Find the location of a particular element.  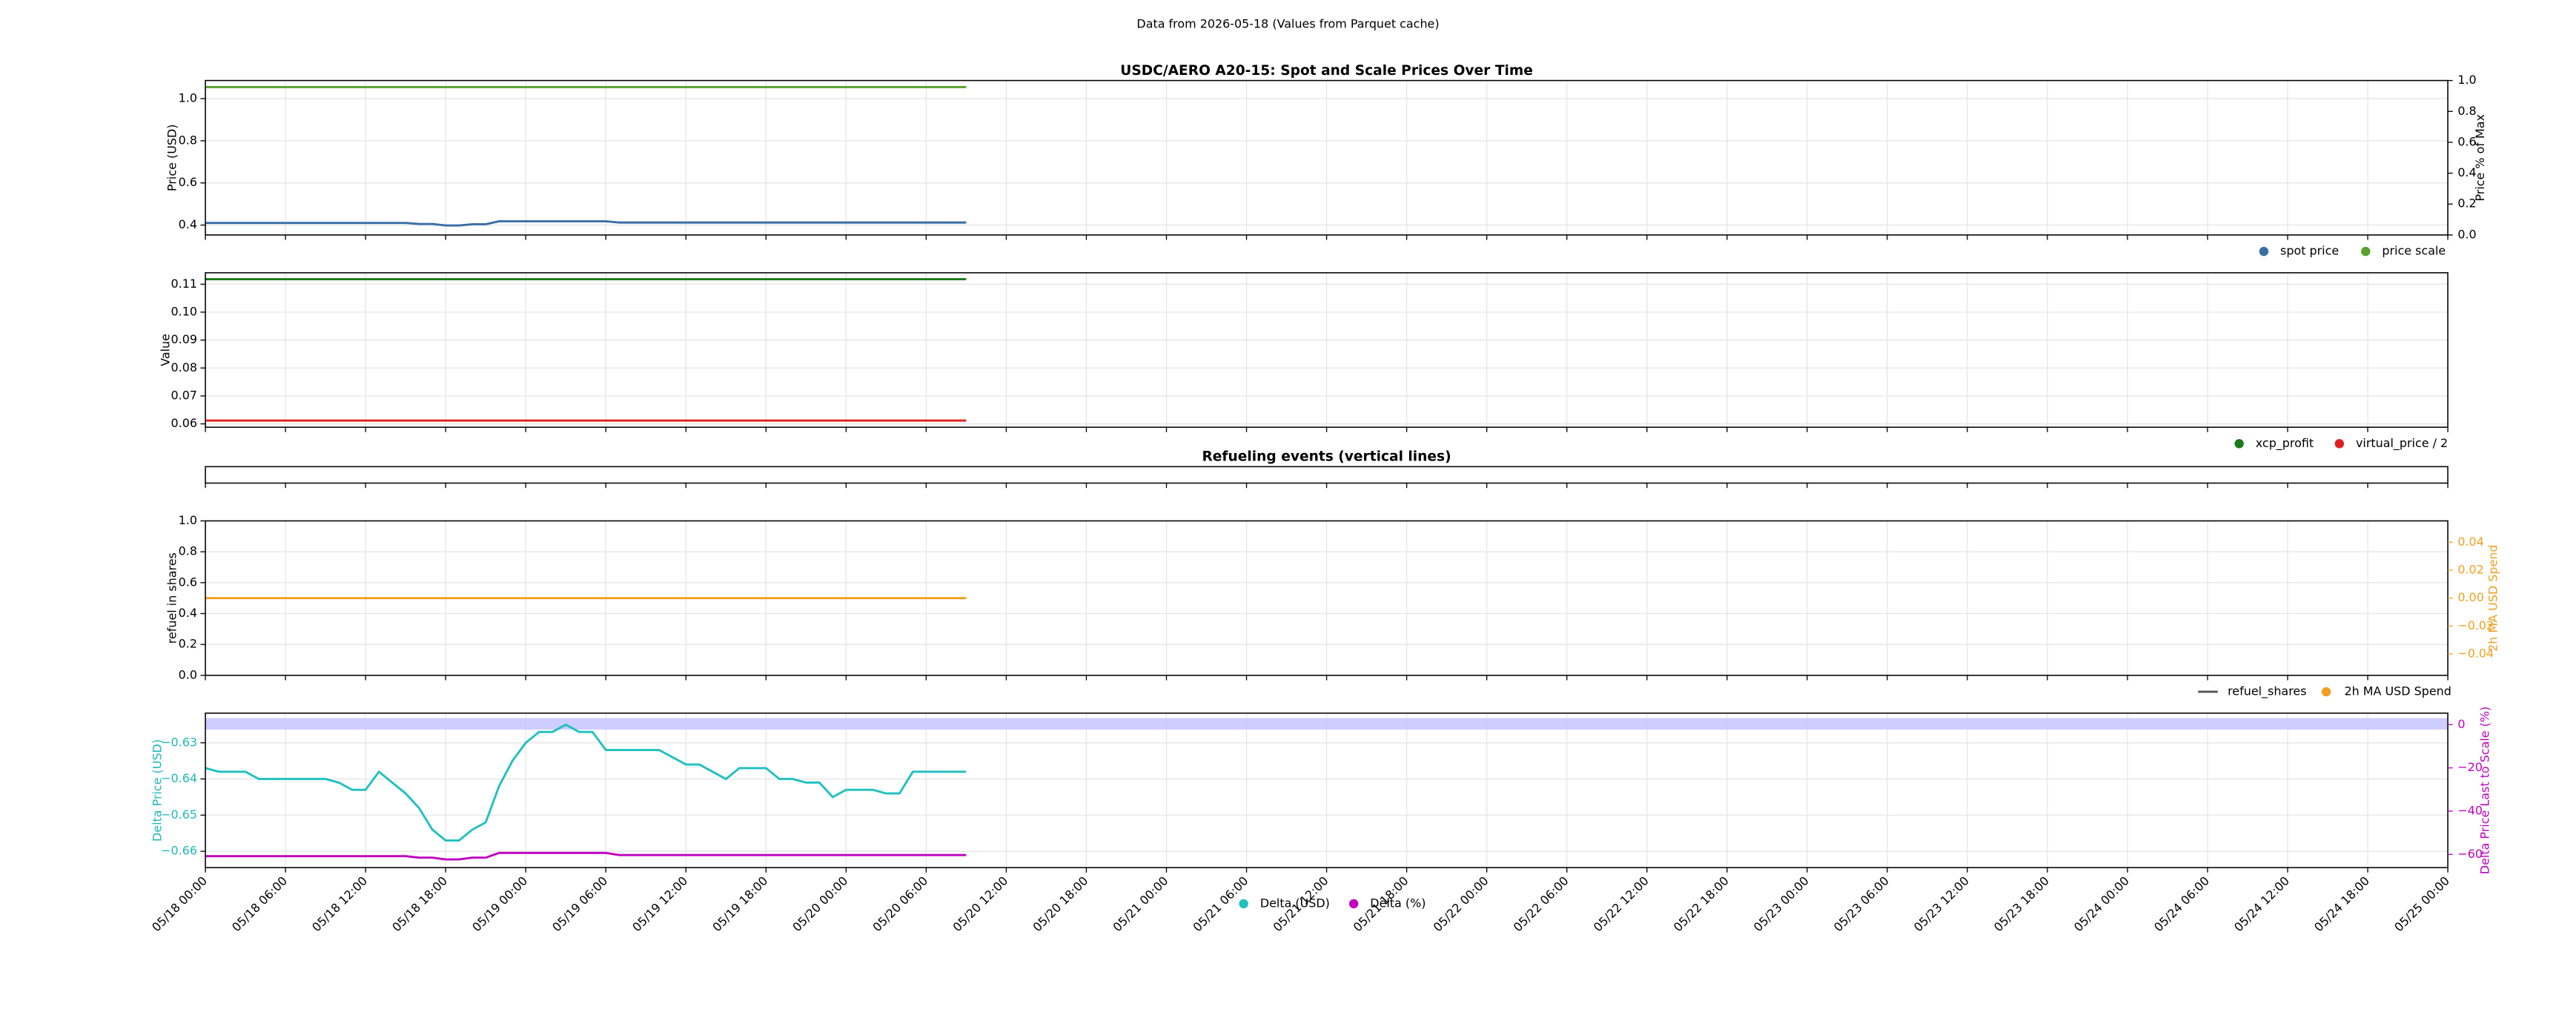

y-axis-label: refuel in shares is located at coordinates (172, 598).